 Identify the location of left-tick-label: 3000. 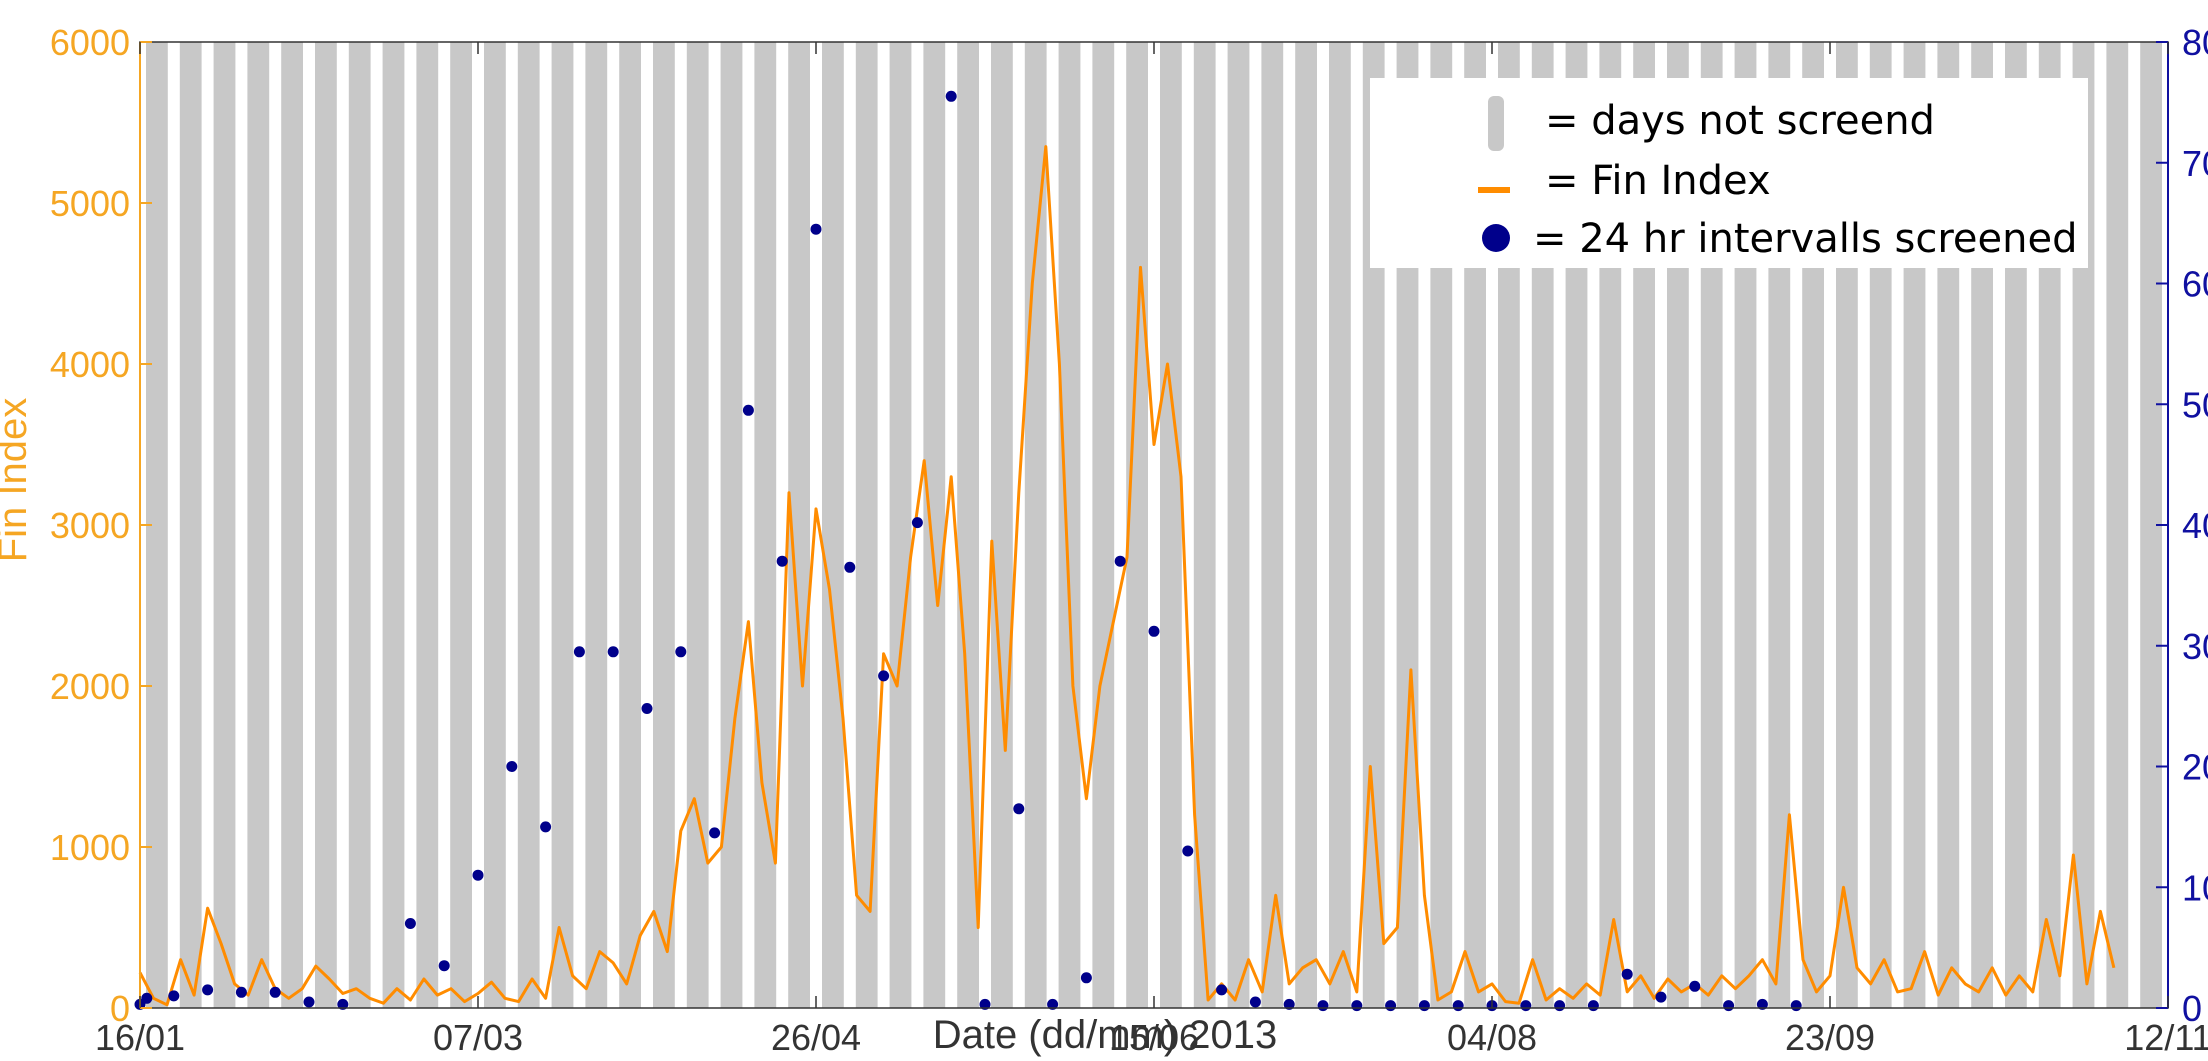
(90, 525).